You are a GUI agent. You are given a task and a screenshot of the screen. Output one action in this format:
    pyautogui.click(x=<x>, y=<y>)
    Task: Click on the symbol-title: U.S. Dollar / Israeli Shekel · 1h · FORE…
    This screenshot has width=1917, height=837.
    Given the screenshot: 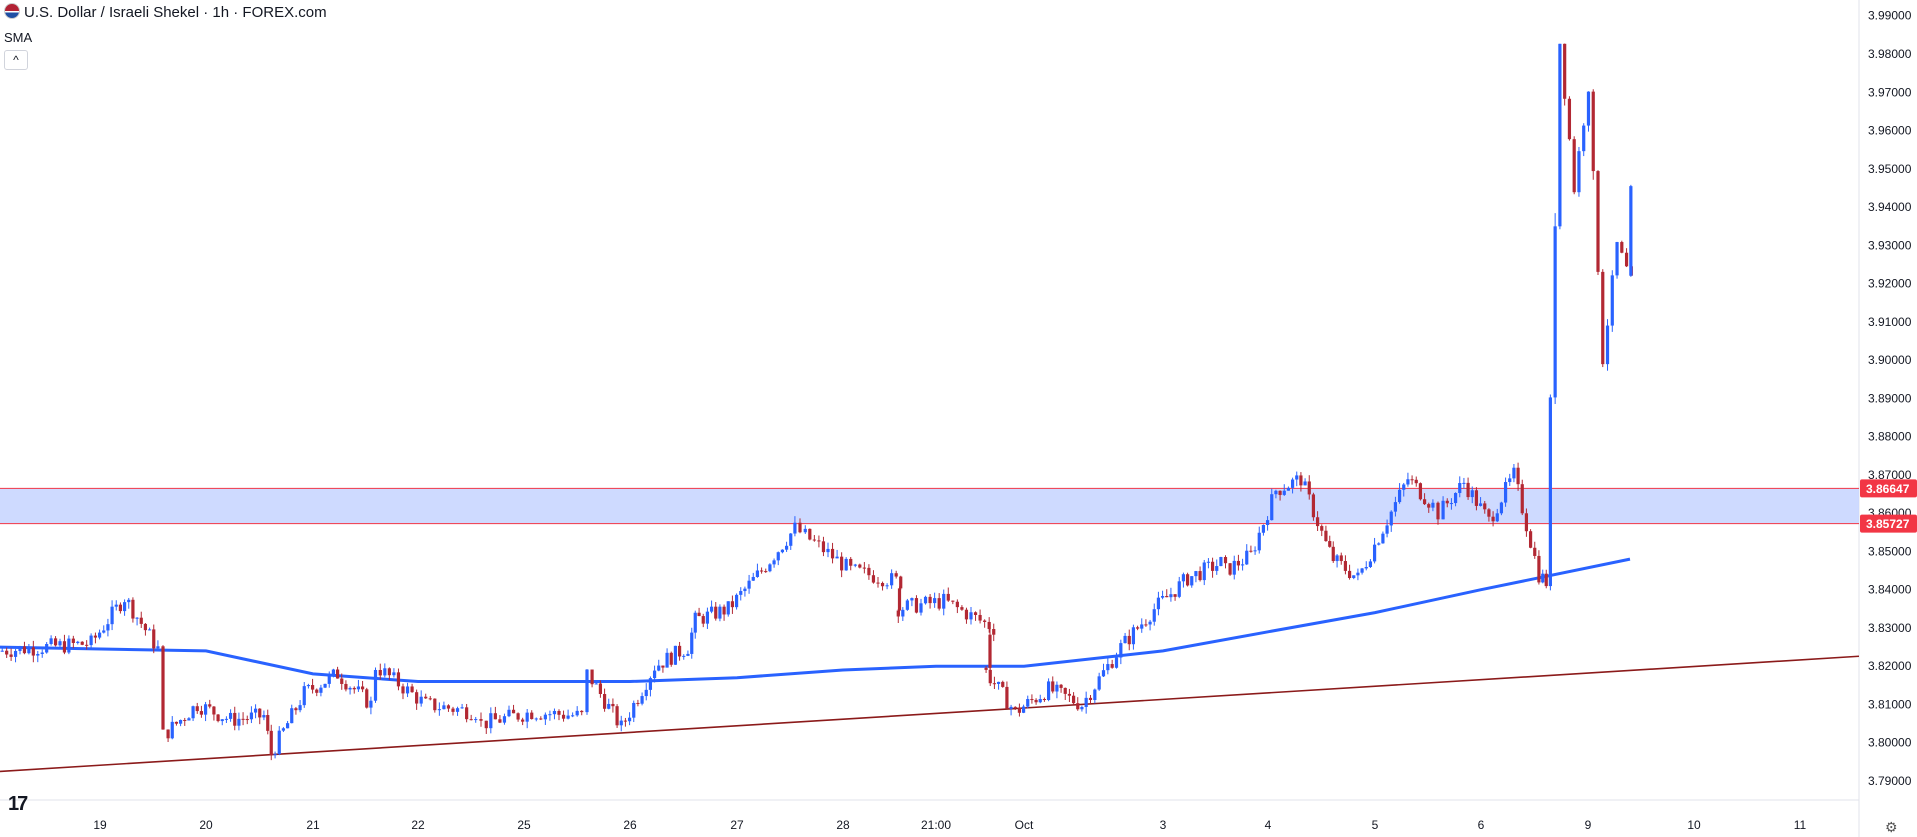 What is the action you would take?
    pyautogui.click(x=175, y=12)
    